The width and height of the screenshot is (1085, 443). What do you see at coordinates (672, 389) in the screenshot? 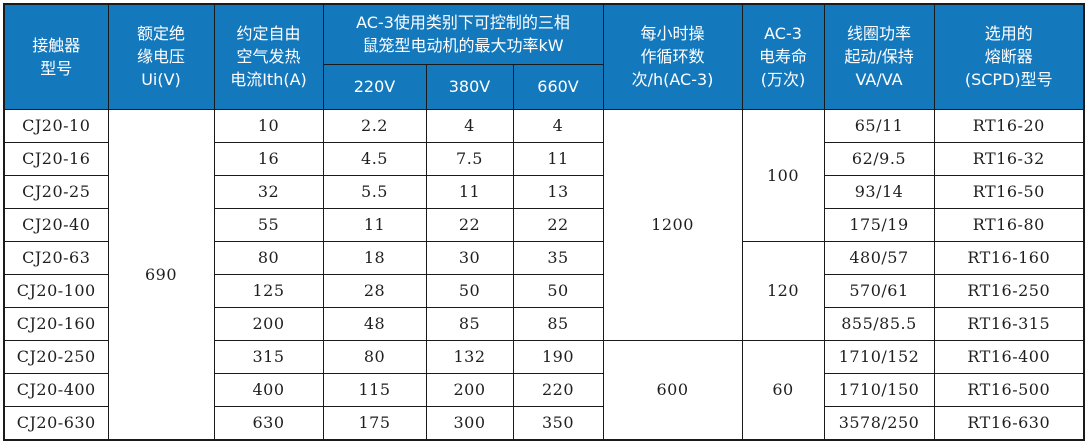
I see `cell-cycles-600: 600` at bounding box center [672, 389].